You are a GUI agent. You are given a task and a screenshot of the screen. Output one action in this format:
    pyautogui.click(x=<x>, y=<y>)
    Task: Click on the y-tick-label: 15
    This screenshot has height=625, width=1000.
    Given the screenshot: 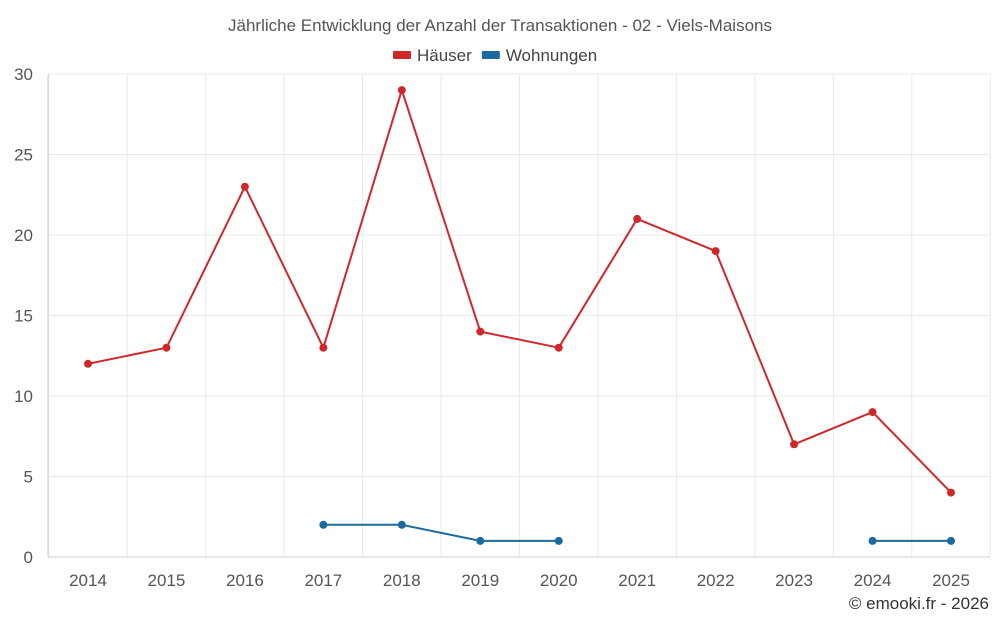 What is the action you would take?
    pyautogui.click(x=23, y=316)
    